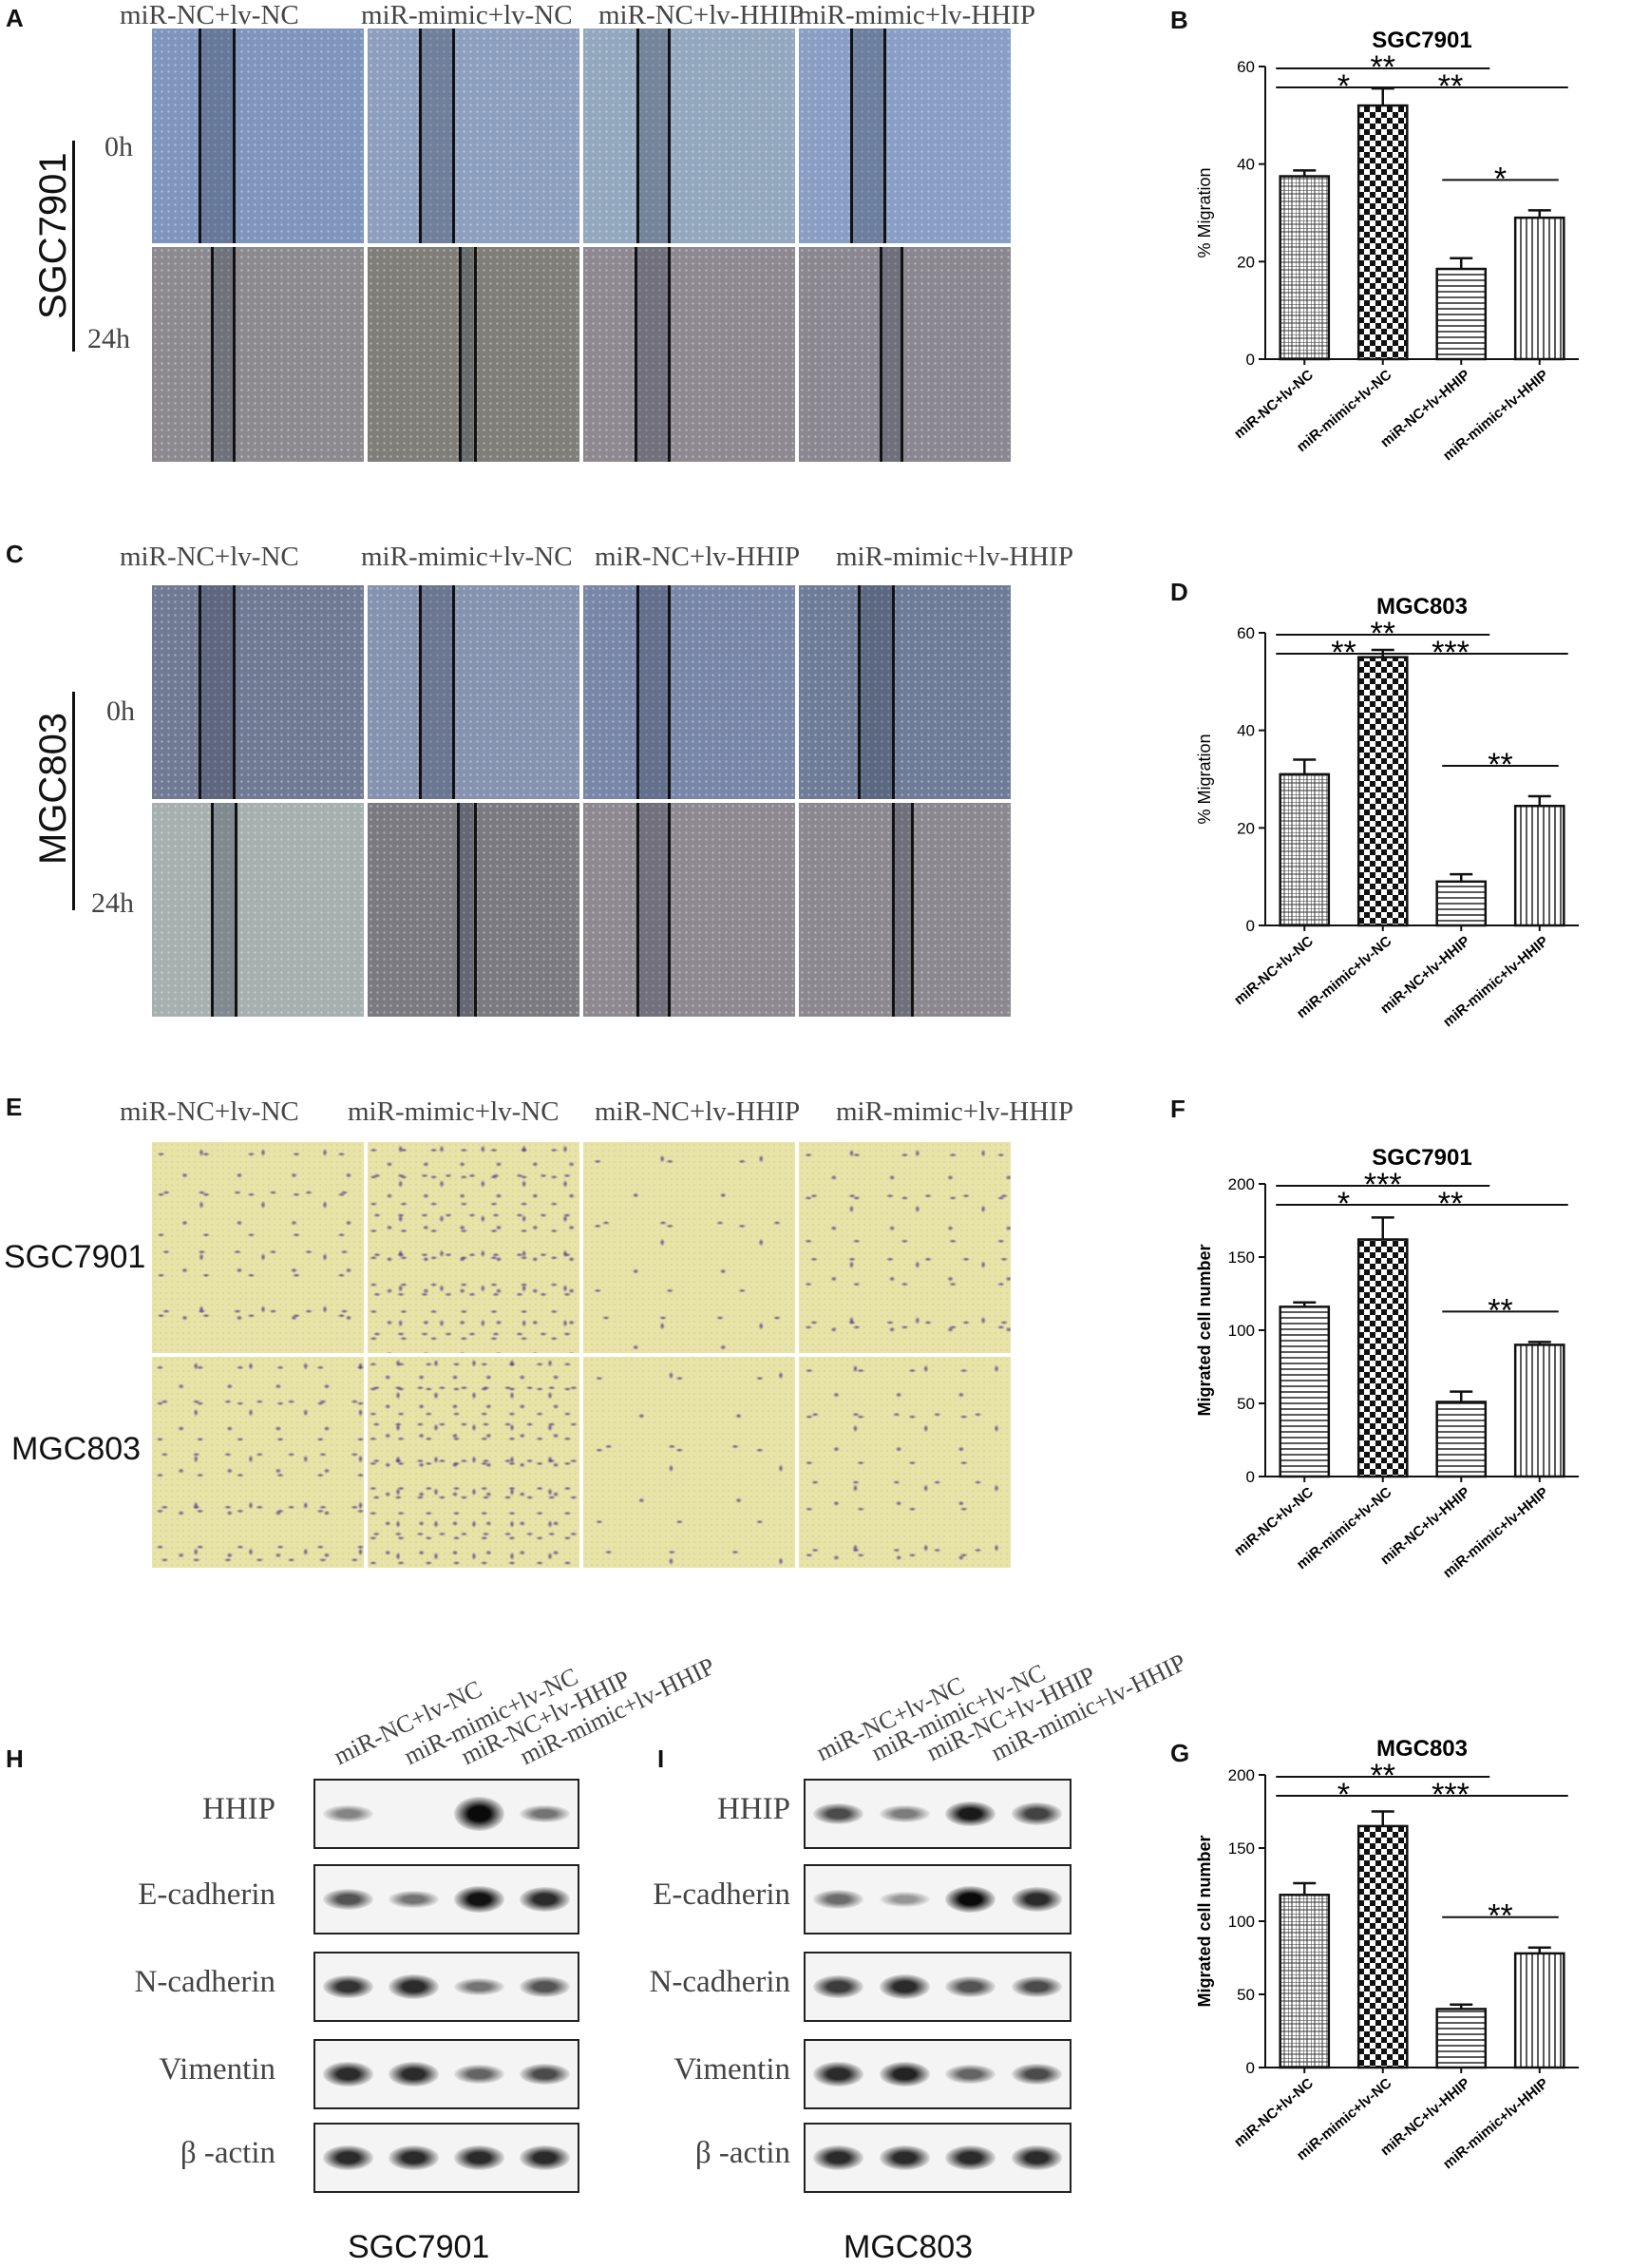 The image size is (1650, 2268). What do you see at coordinates (118, 146) in the screenshot?
I see `wound-a-time-0h: 0h` at bounding box center [118, 146].